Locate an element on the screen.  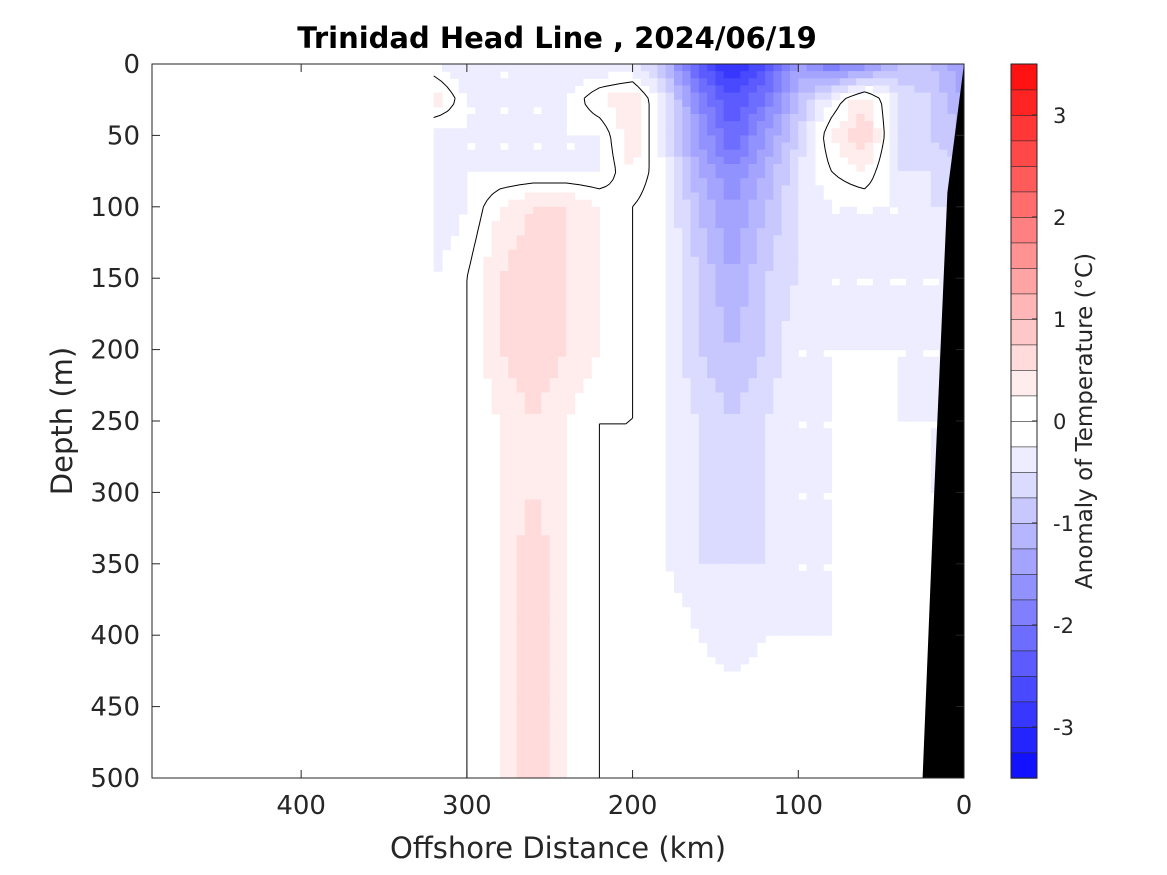
colorbar-swatch is located at coordinates (1024, 332).